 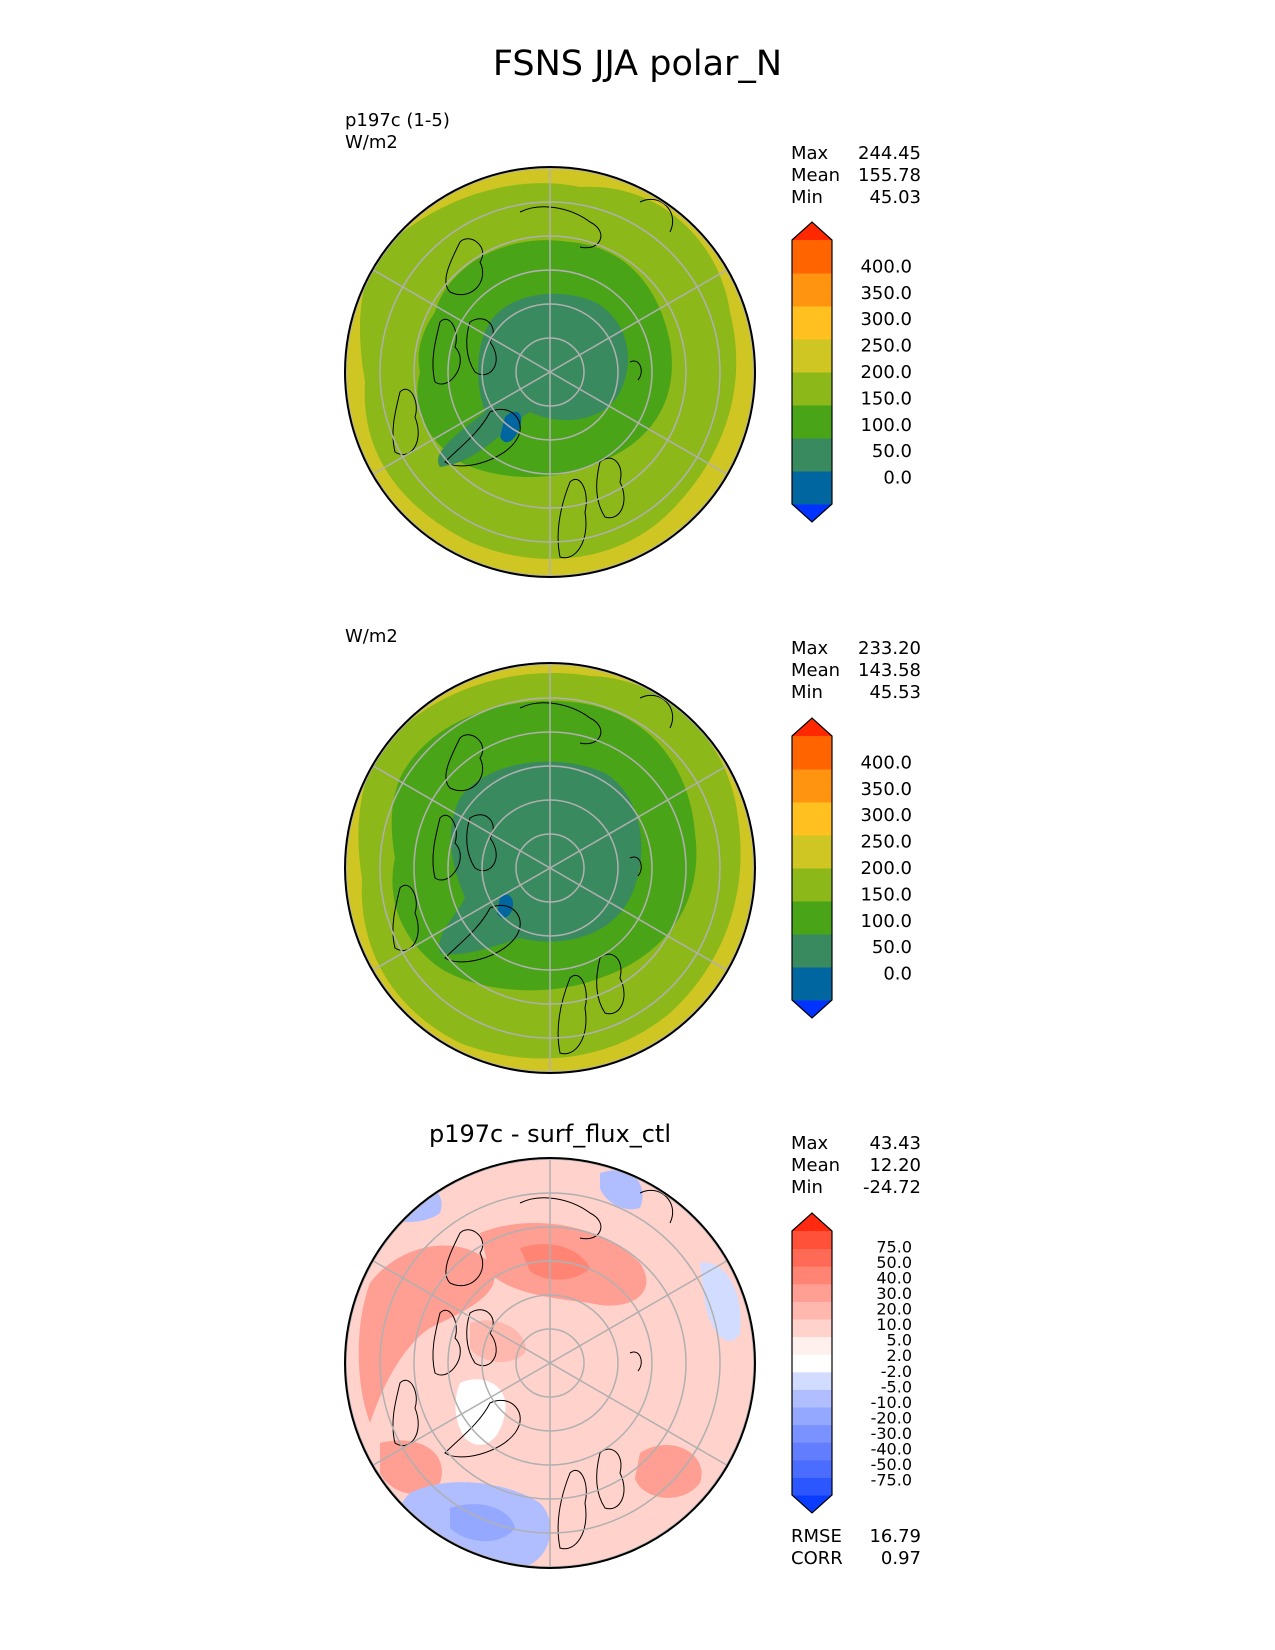 What do you see at coordinates (856, 1143) in the screenshot?
I see `stat-max: Max 43.43` at bounding box center [856, 1143].